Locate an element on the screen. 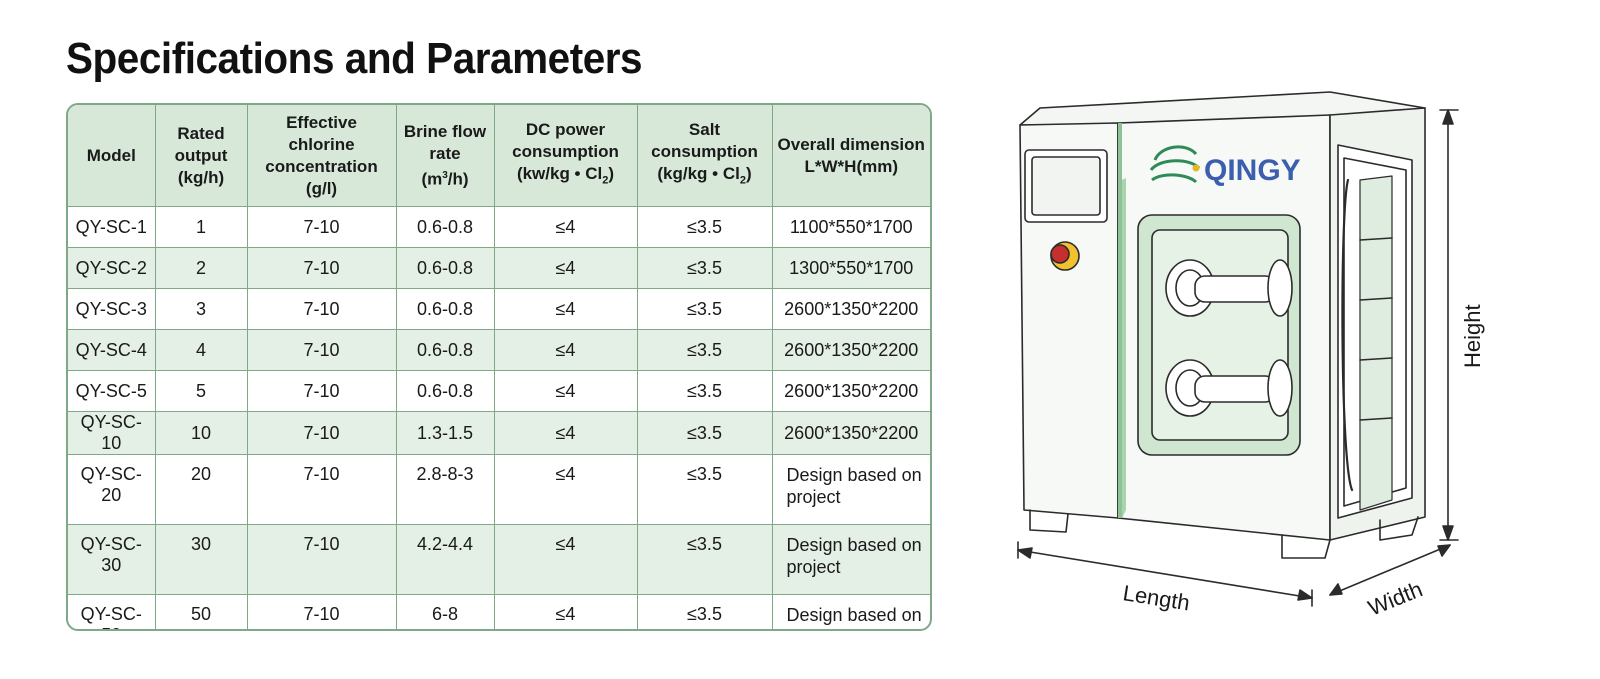  cell-model: QY-SC-30 is located at coordinates (112, 559).